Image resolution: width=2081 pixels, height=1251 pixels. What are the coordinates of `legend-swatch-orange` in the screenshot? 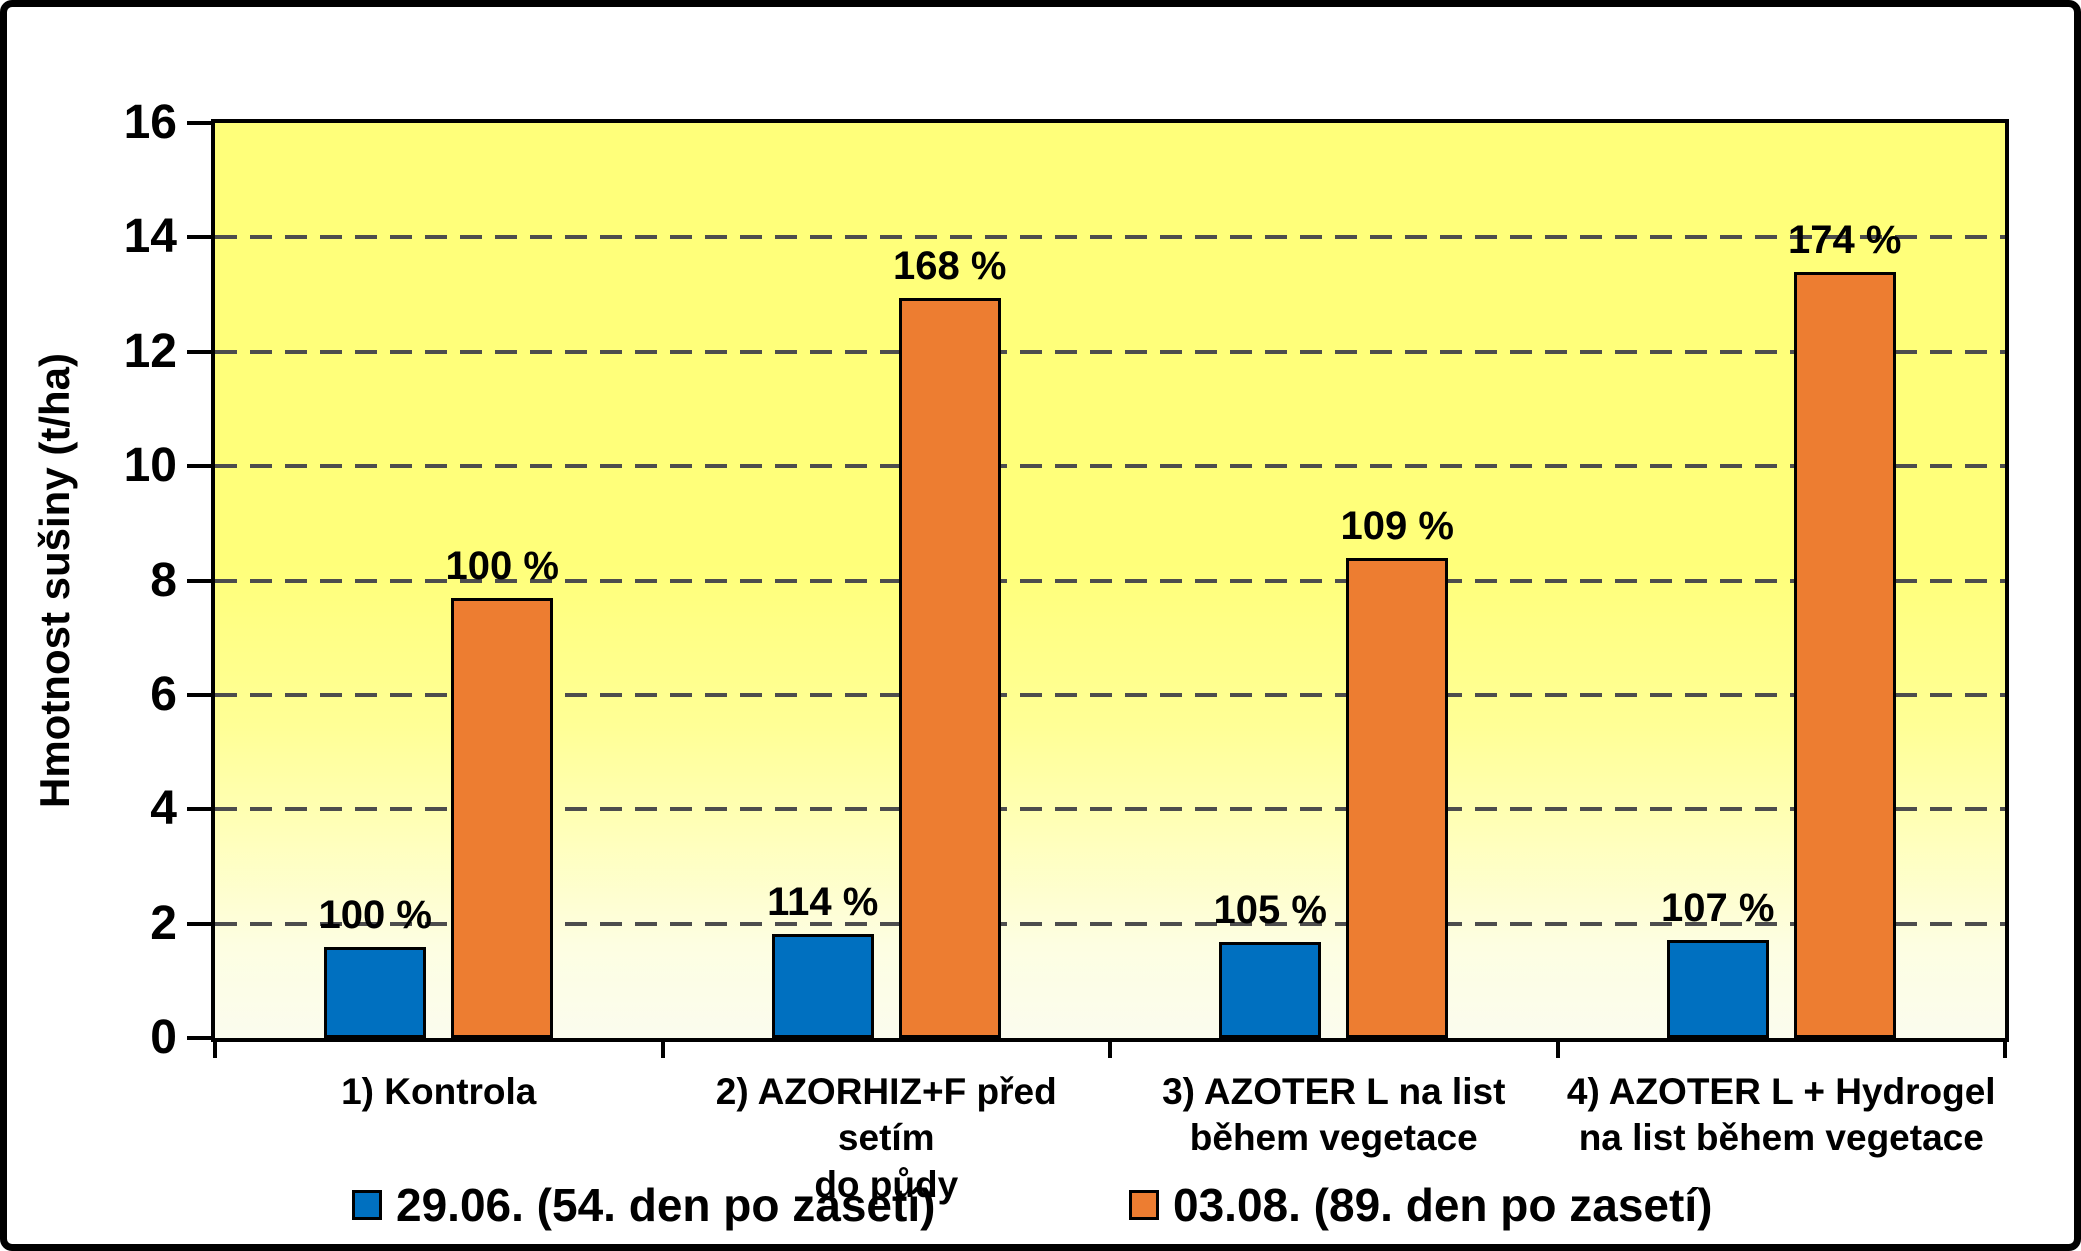 It's located at (1144, 1205).